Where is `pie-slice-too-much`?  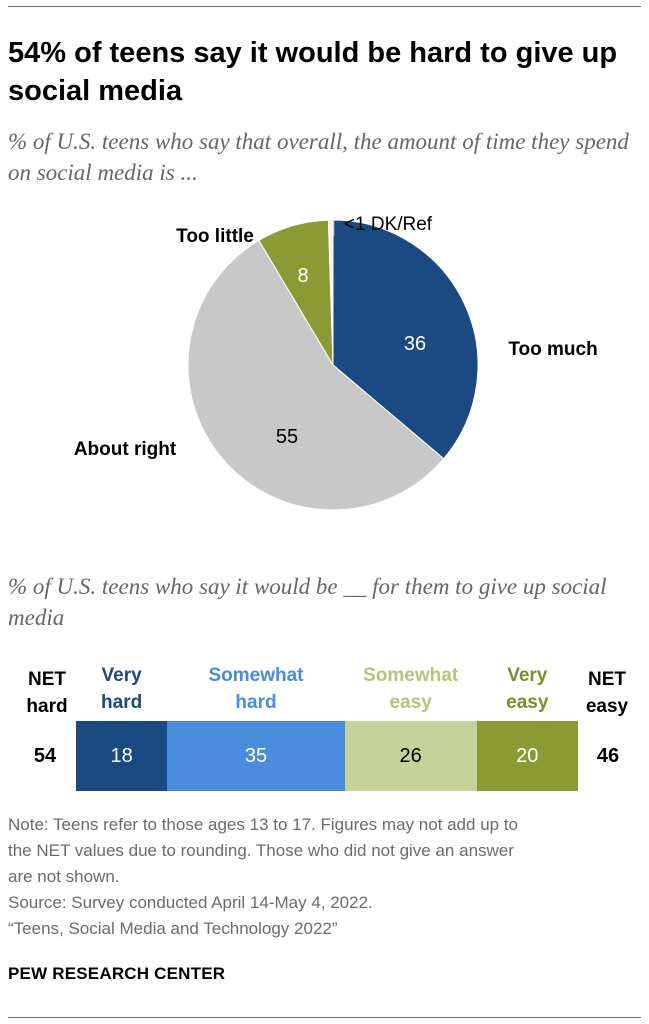
pie-slice-too-much is located at coordinates (405, 339).